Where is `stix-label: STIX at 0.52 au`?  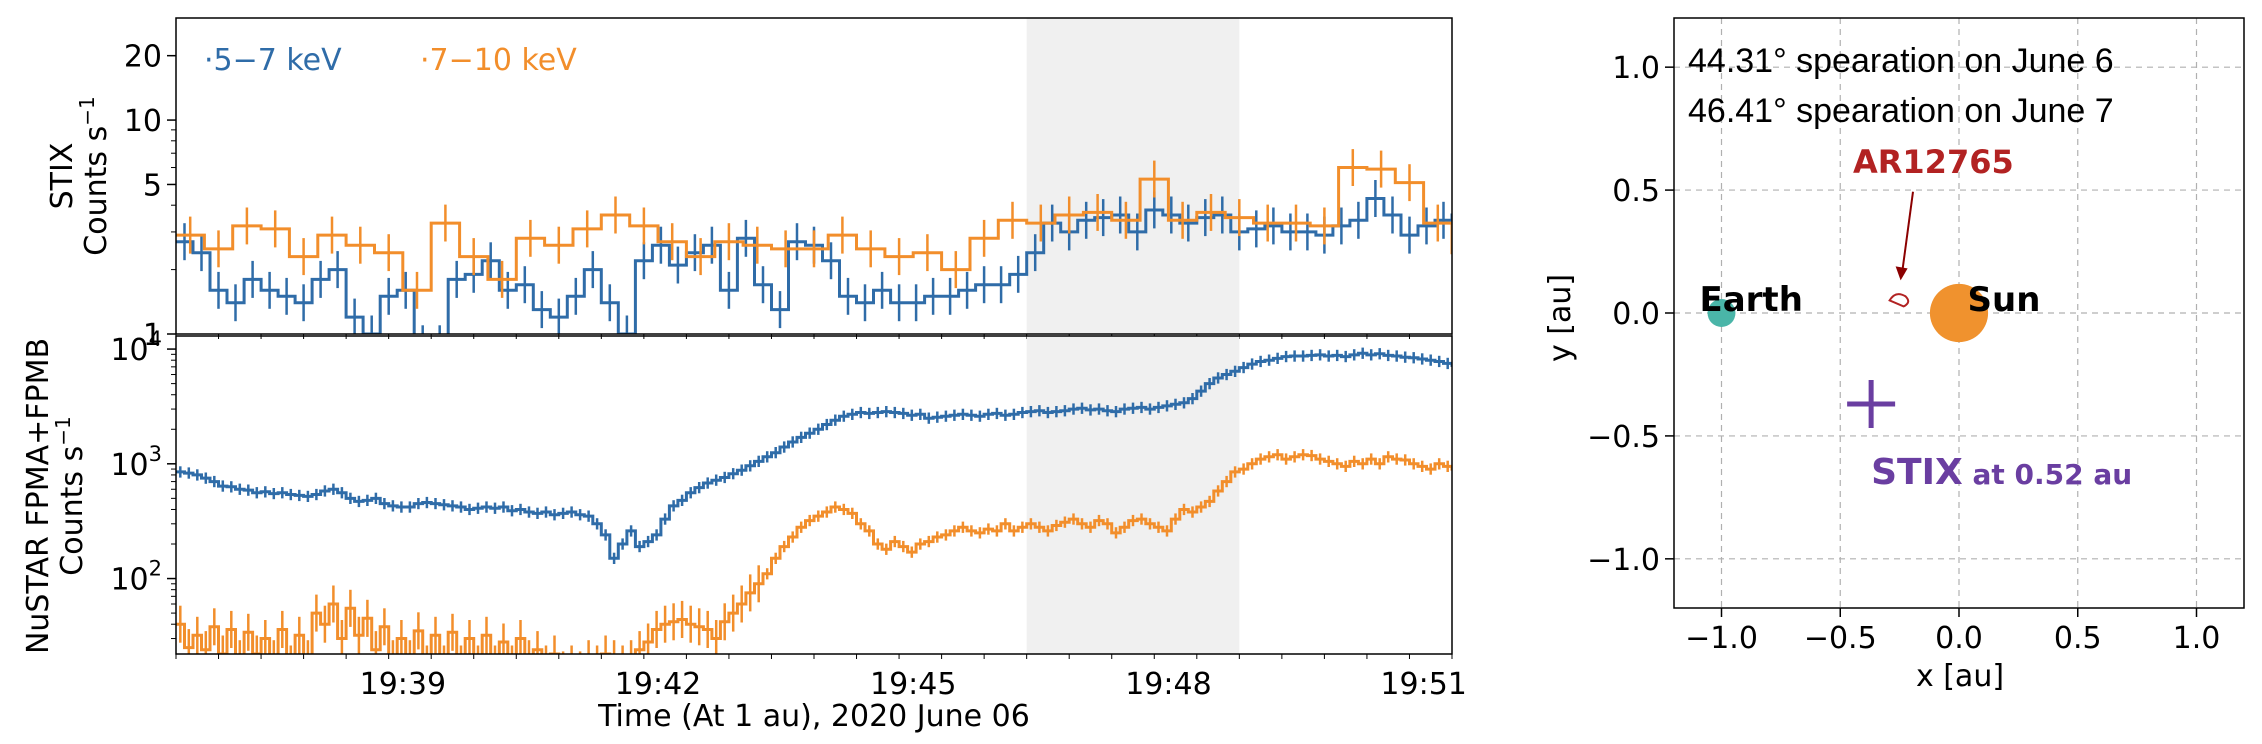 stix-label: STIX at 0.52 au is located at coordinates (2001, 472).